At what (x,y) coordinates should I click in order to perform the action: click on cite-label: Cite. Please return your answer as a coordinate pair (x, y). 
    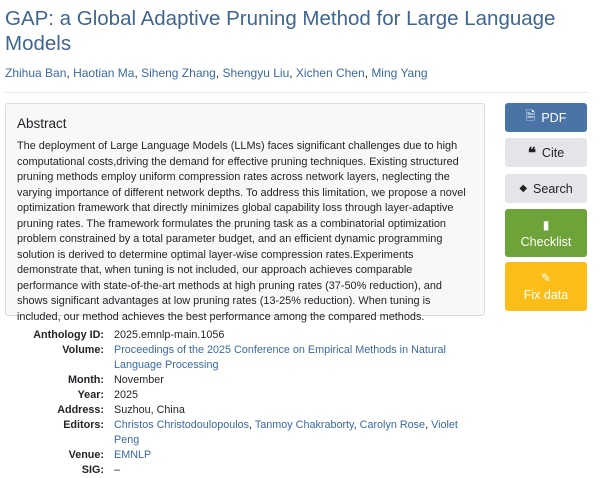
    Looking at the image, I should click on (553, 152).